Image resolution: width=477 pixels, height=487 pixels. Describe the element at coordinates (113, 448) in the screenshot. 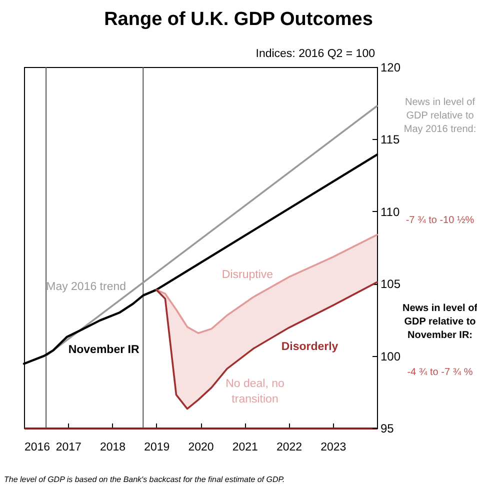

I see `x-tick-label: 2018` at that location.